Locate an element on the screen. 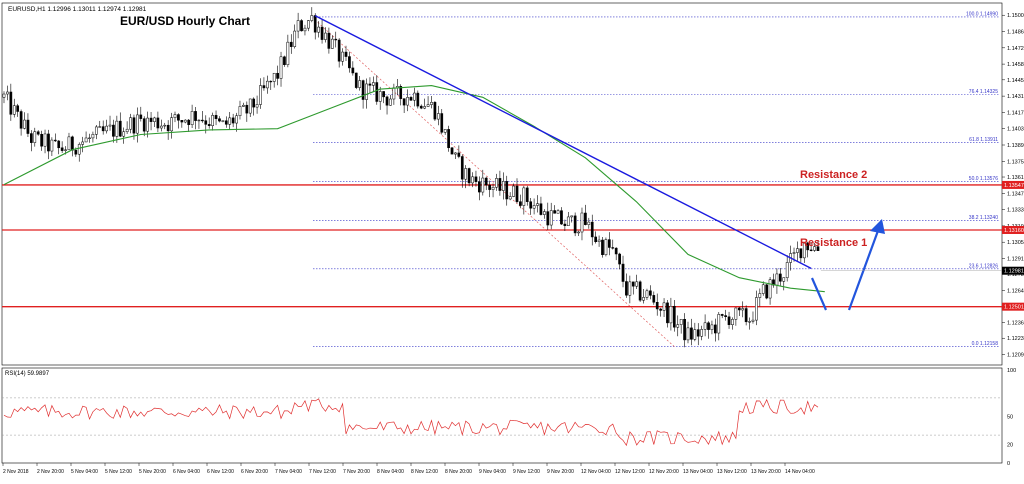 This screenshot has width=1024, height=484. y-tick-label: 1.15005 is located at coordinates (1015, 16).